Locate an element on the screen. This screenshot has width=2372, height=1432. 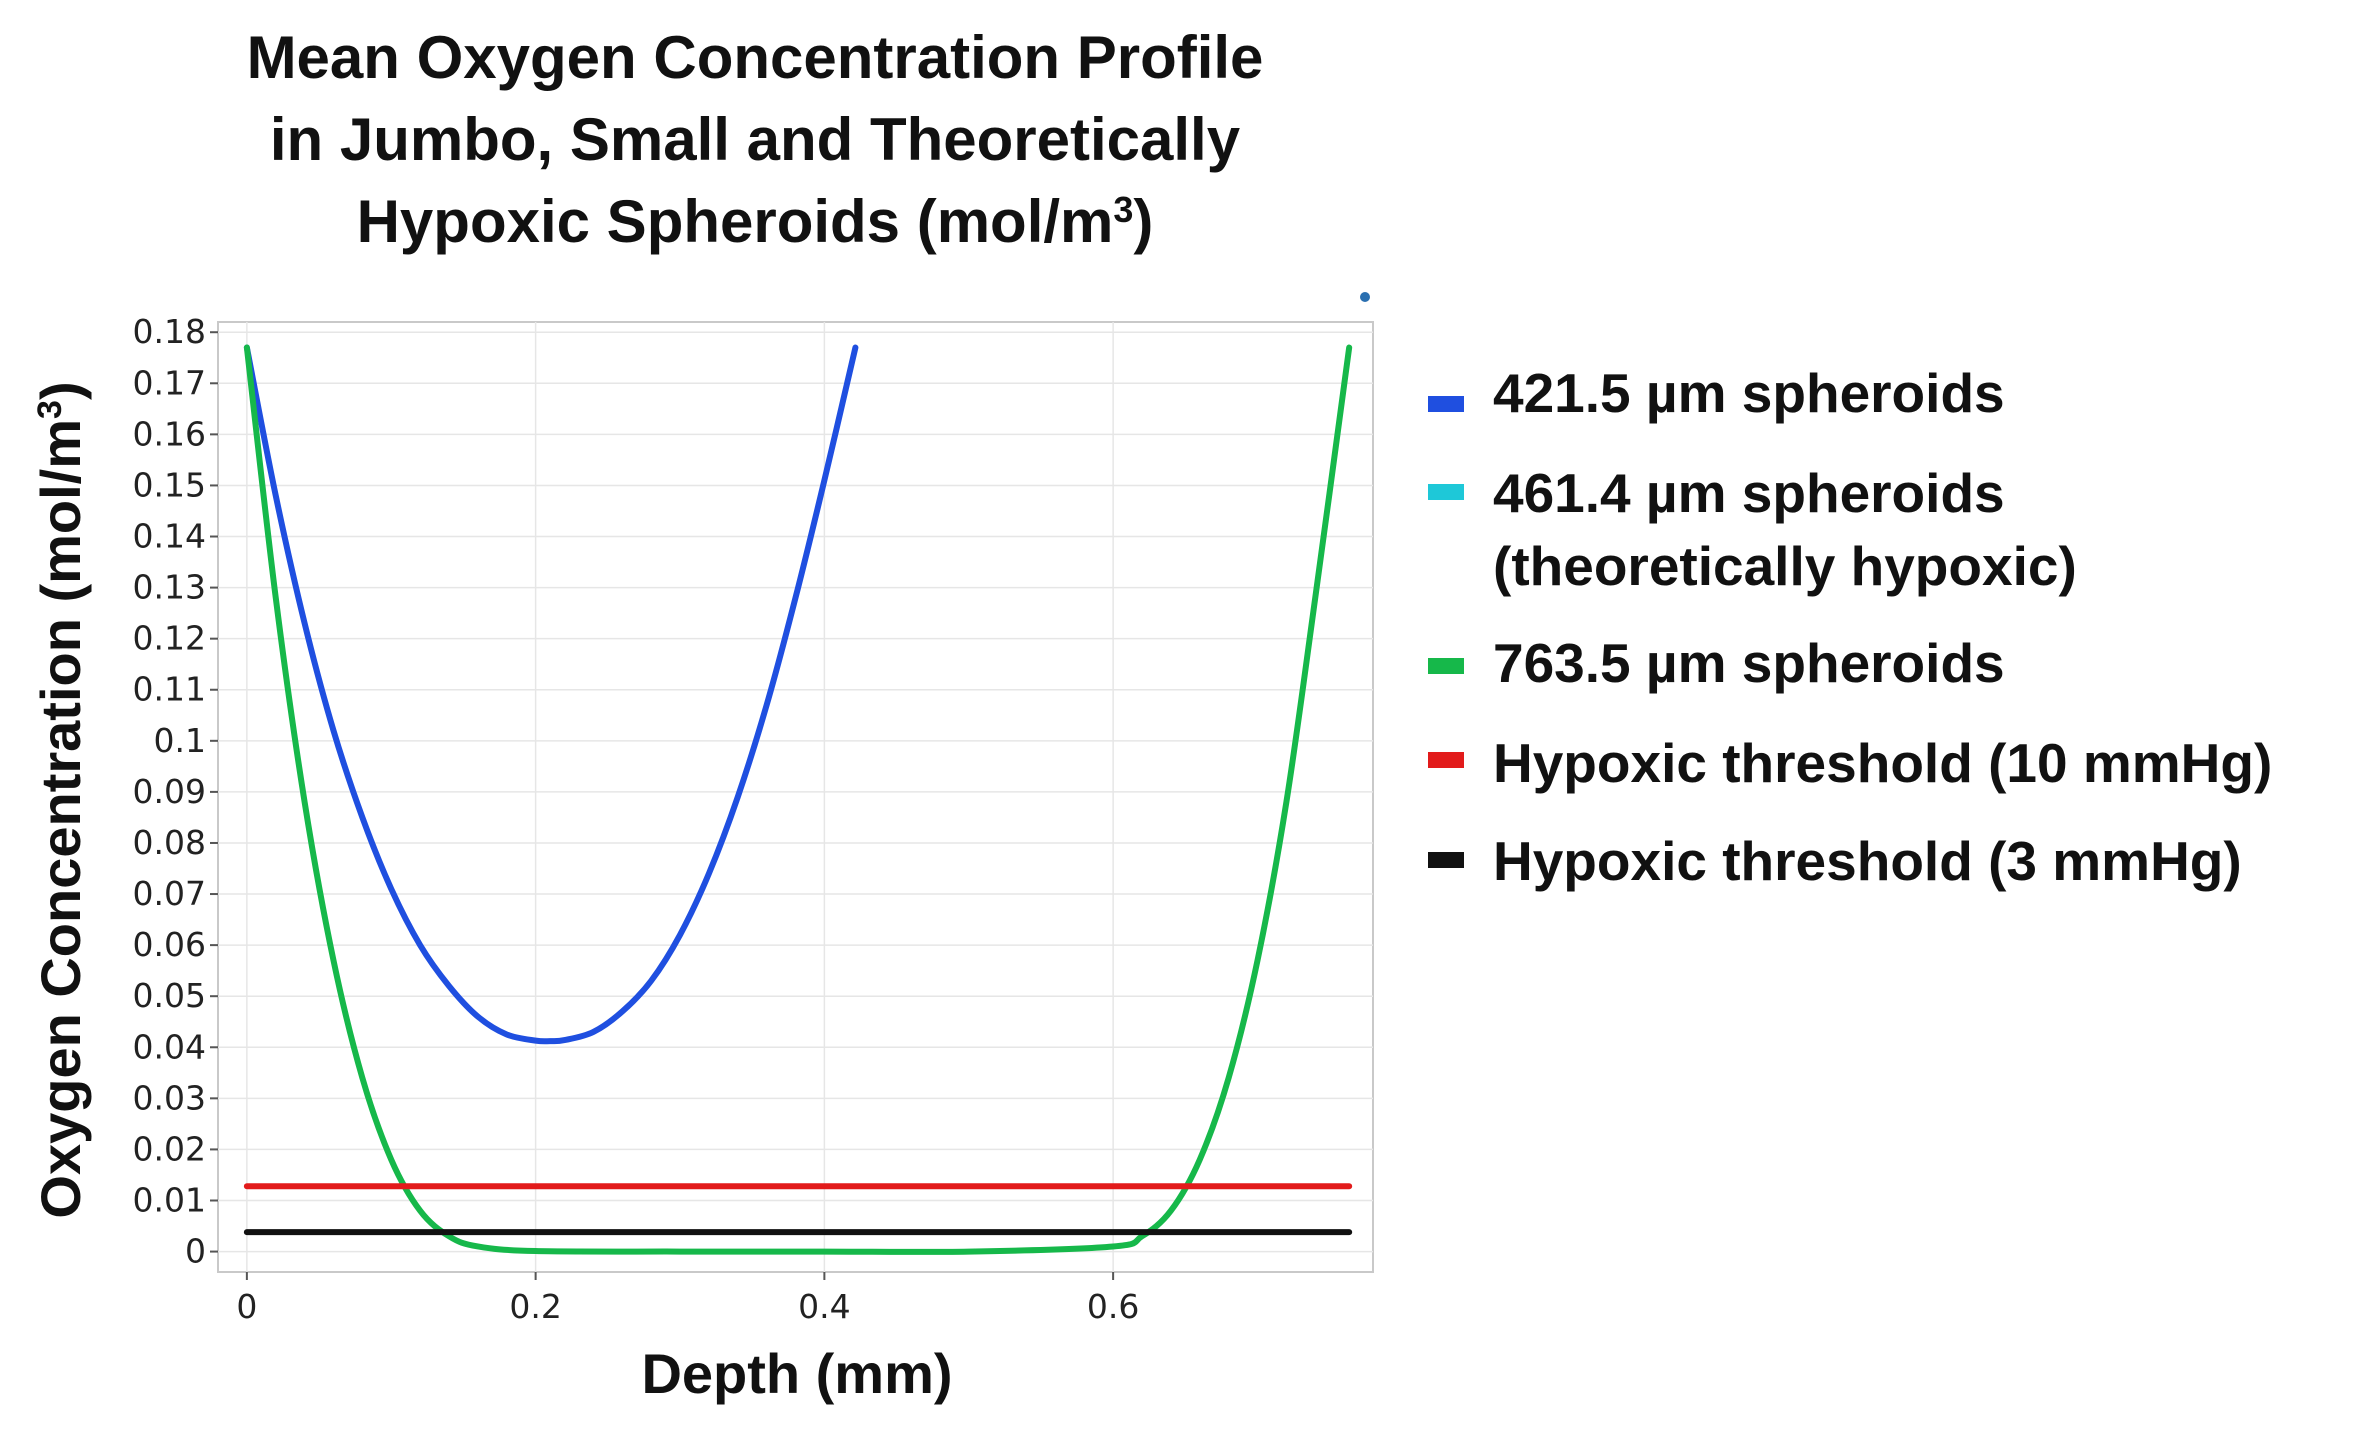
chart-title-line-3: Hypoxic Spheroids (mol/m3) is located at coordinates (755, 221).